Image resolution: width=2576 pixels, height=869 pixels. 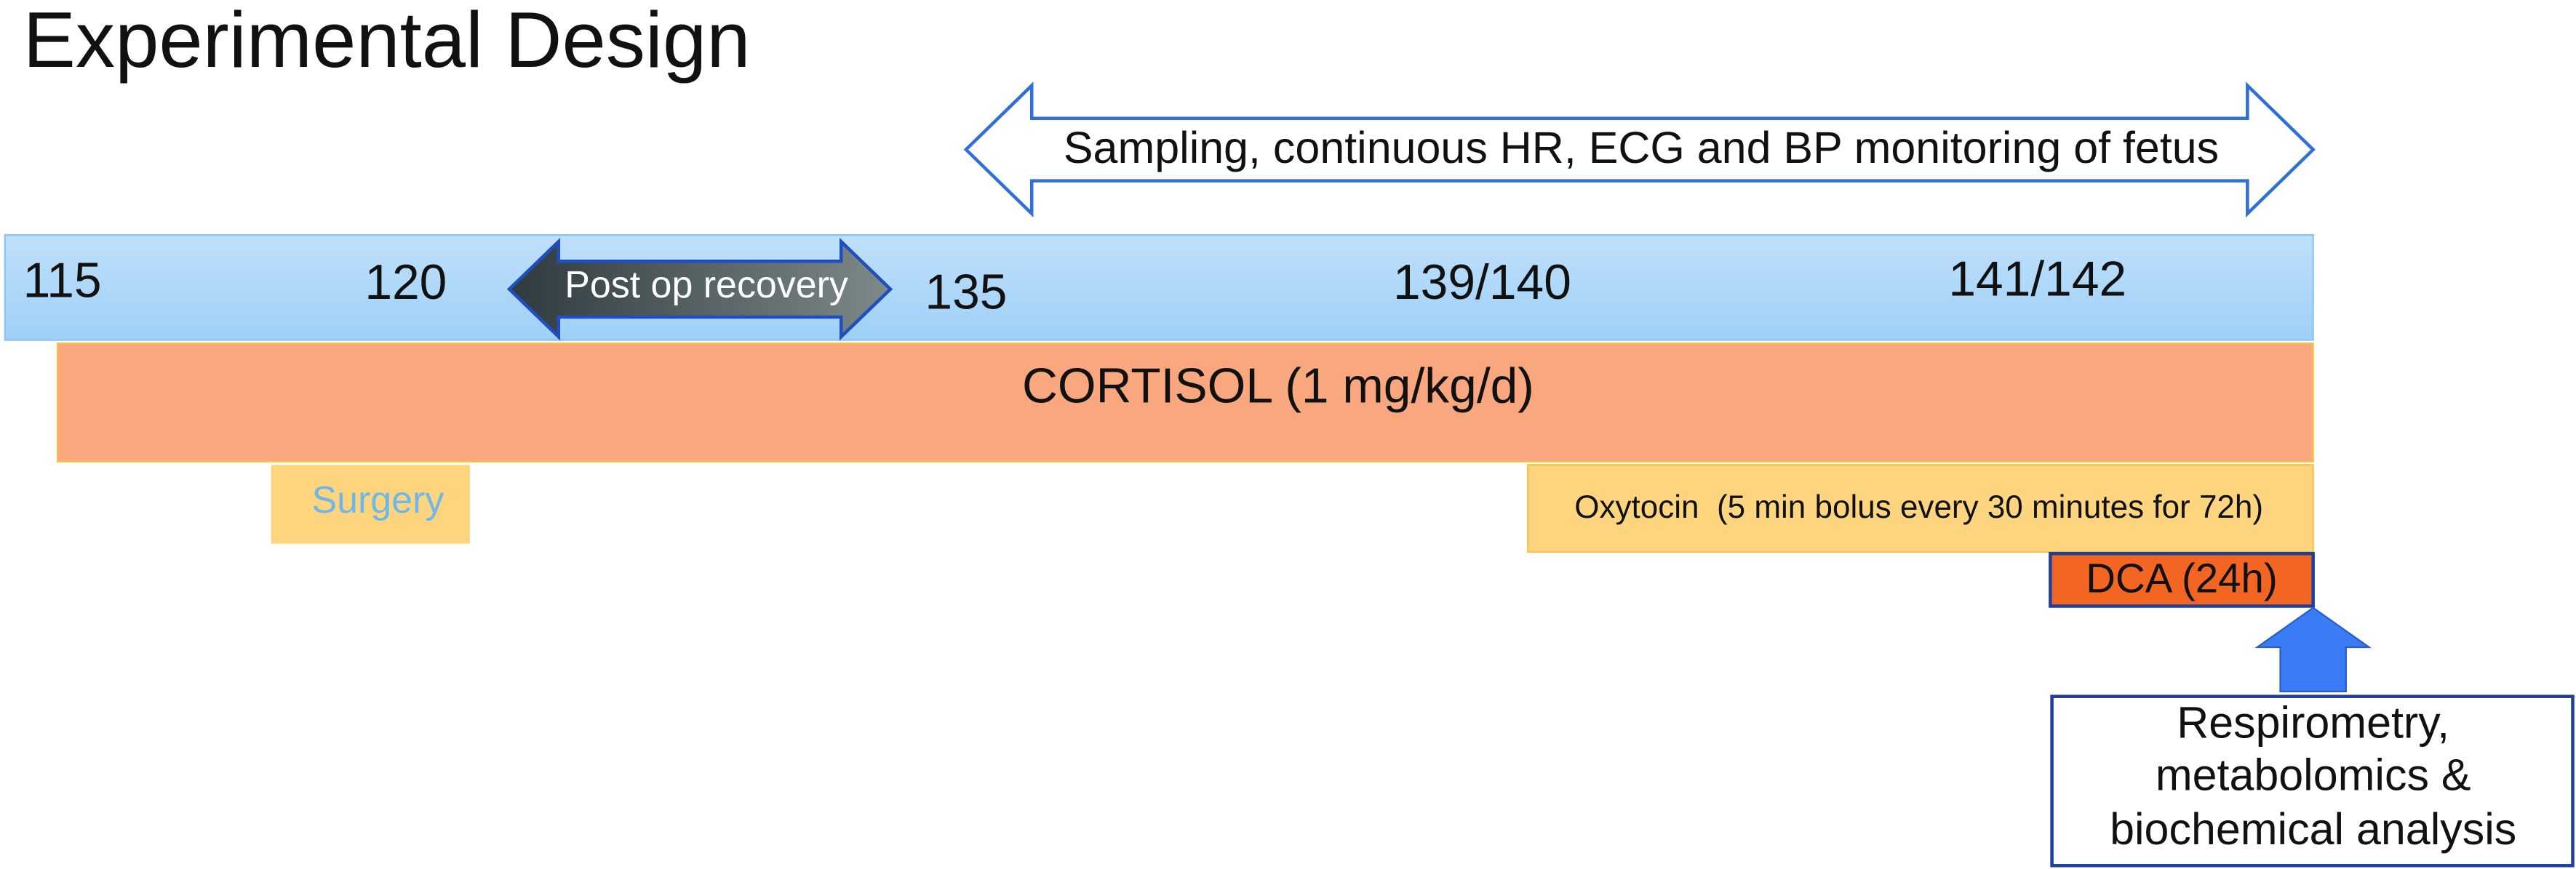 I want to click on title: Experimental Design, so click(x=387, y=42).